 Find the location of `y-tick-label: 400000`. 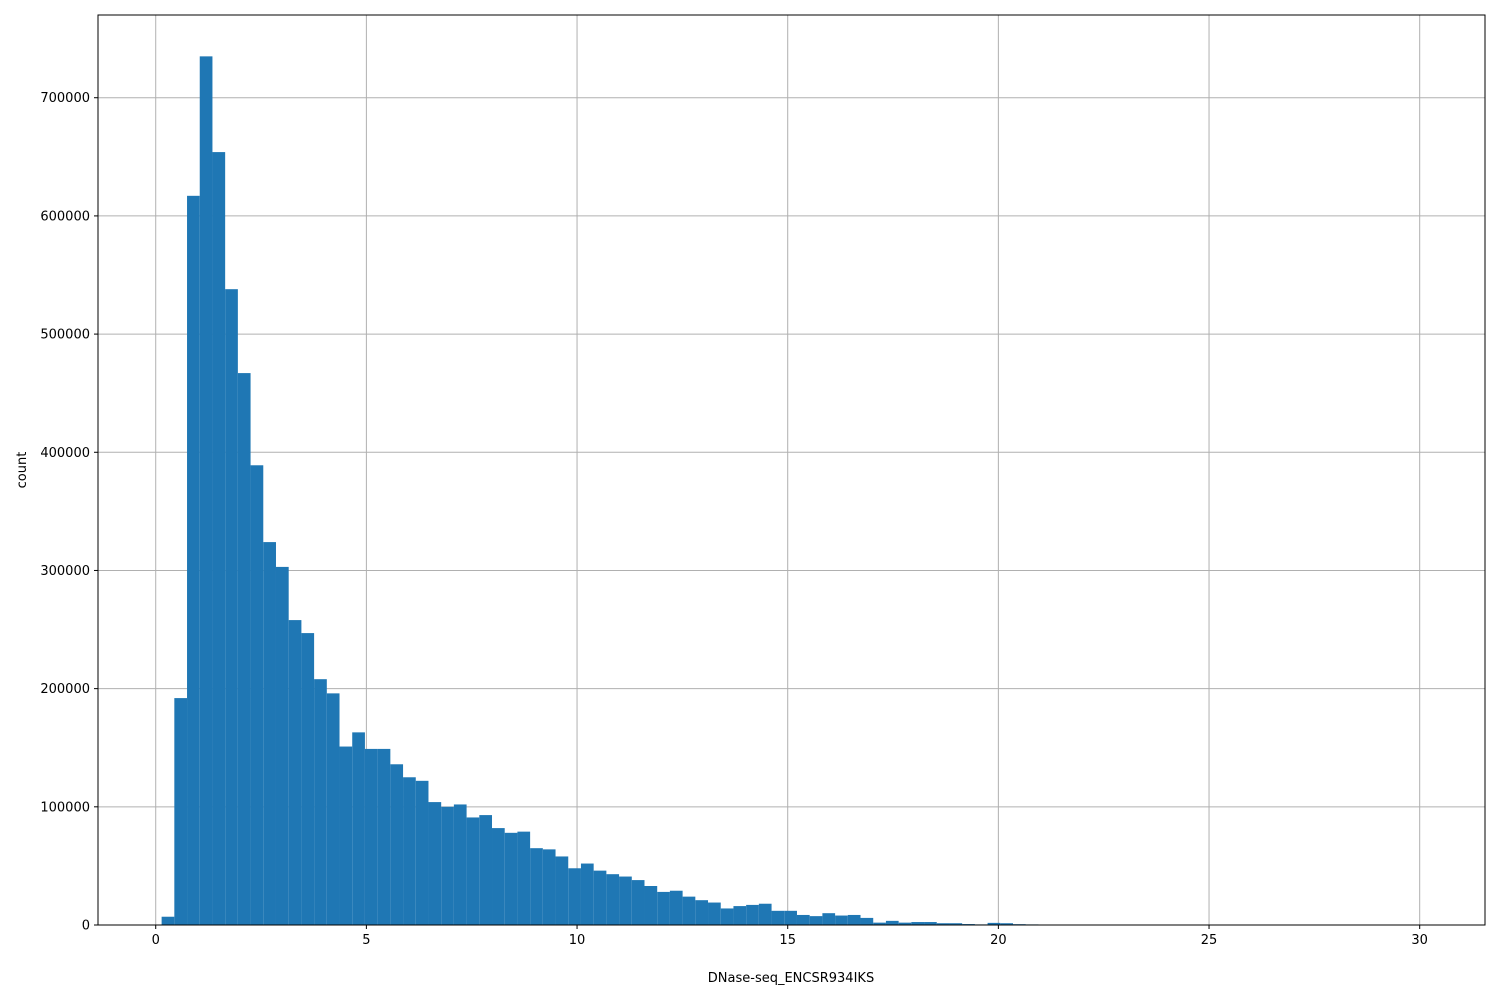

y-tick-label: 400000 is located at coordinates (65, 453).